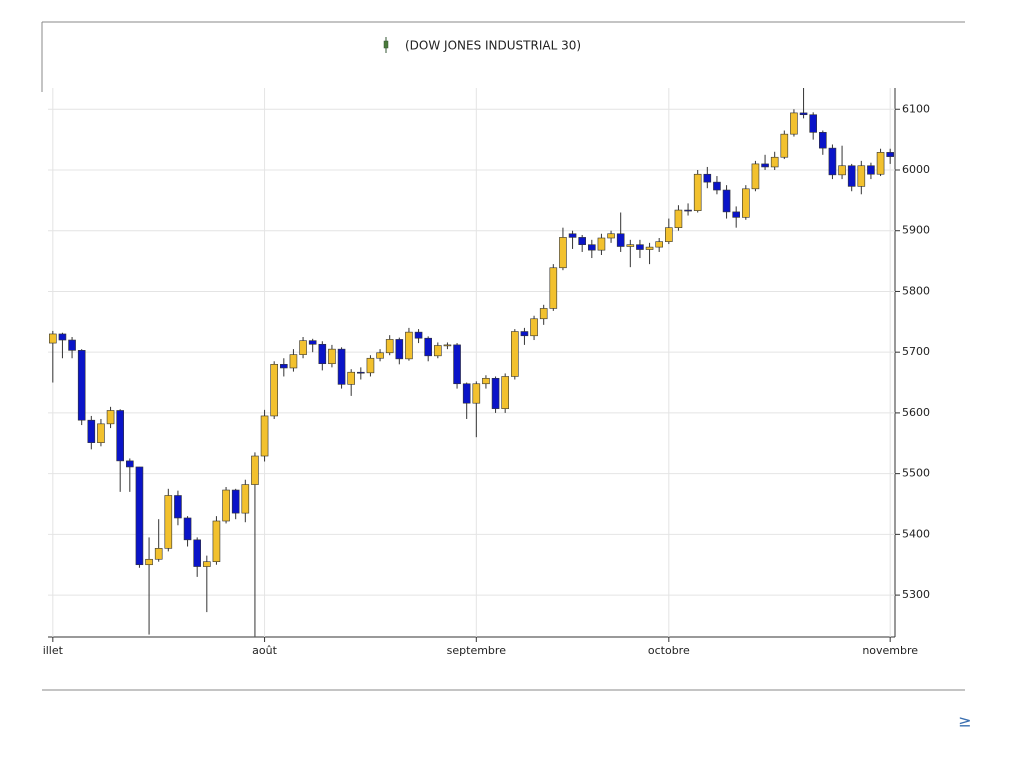 The height and width of the screenshot is (772, 1024). What do you see at coordinates (53, 650) in the screenshot?
I see `x-tick-label: illet` at bounding box center [53, 650].